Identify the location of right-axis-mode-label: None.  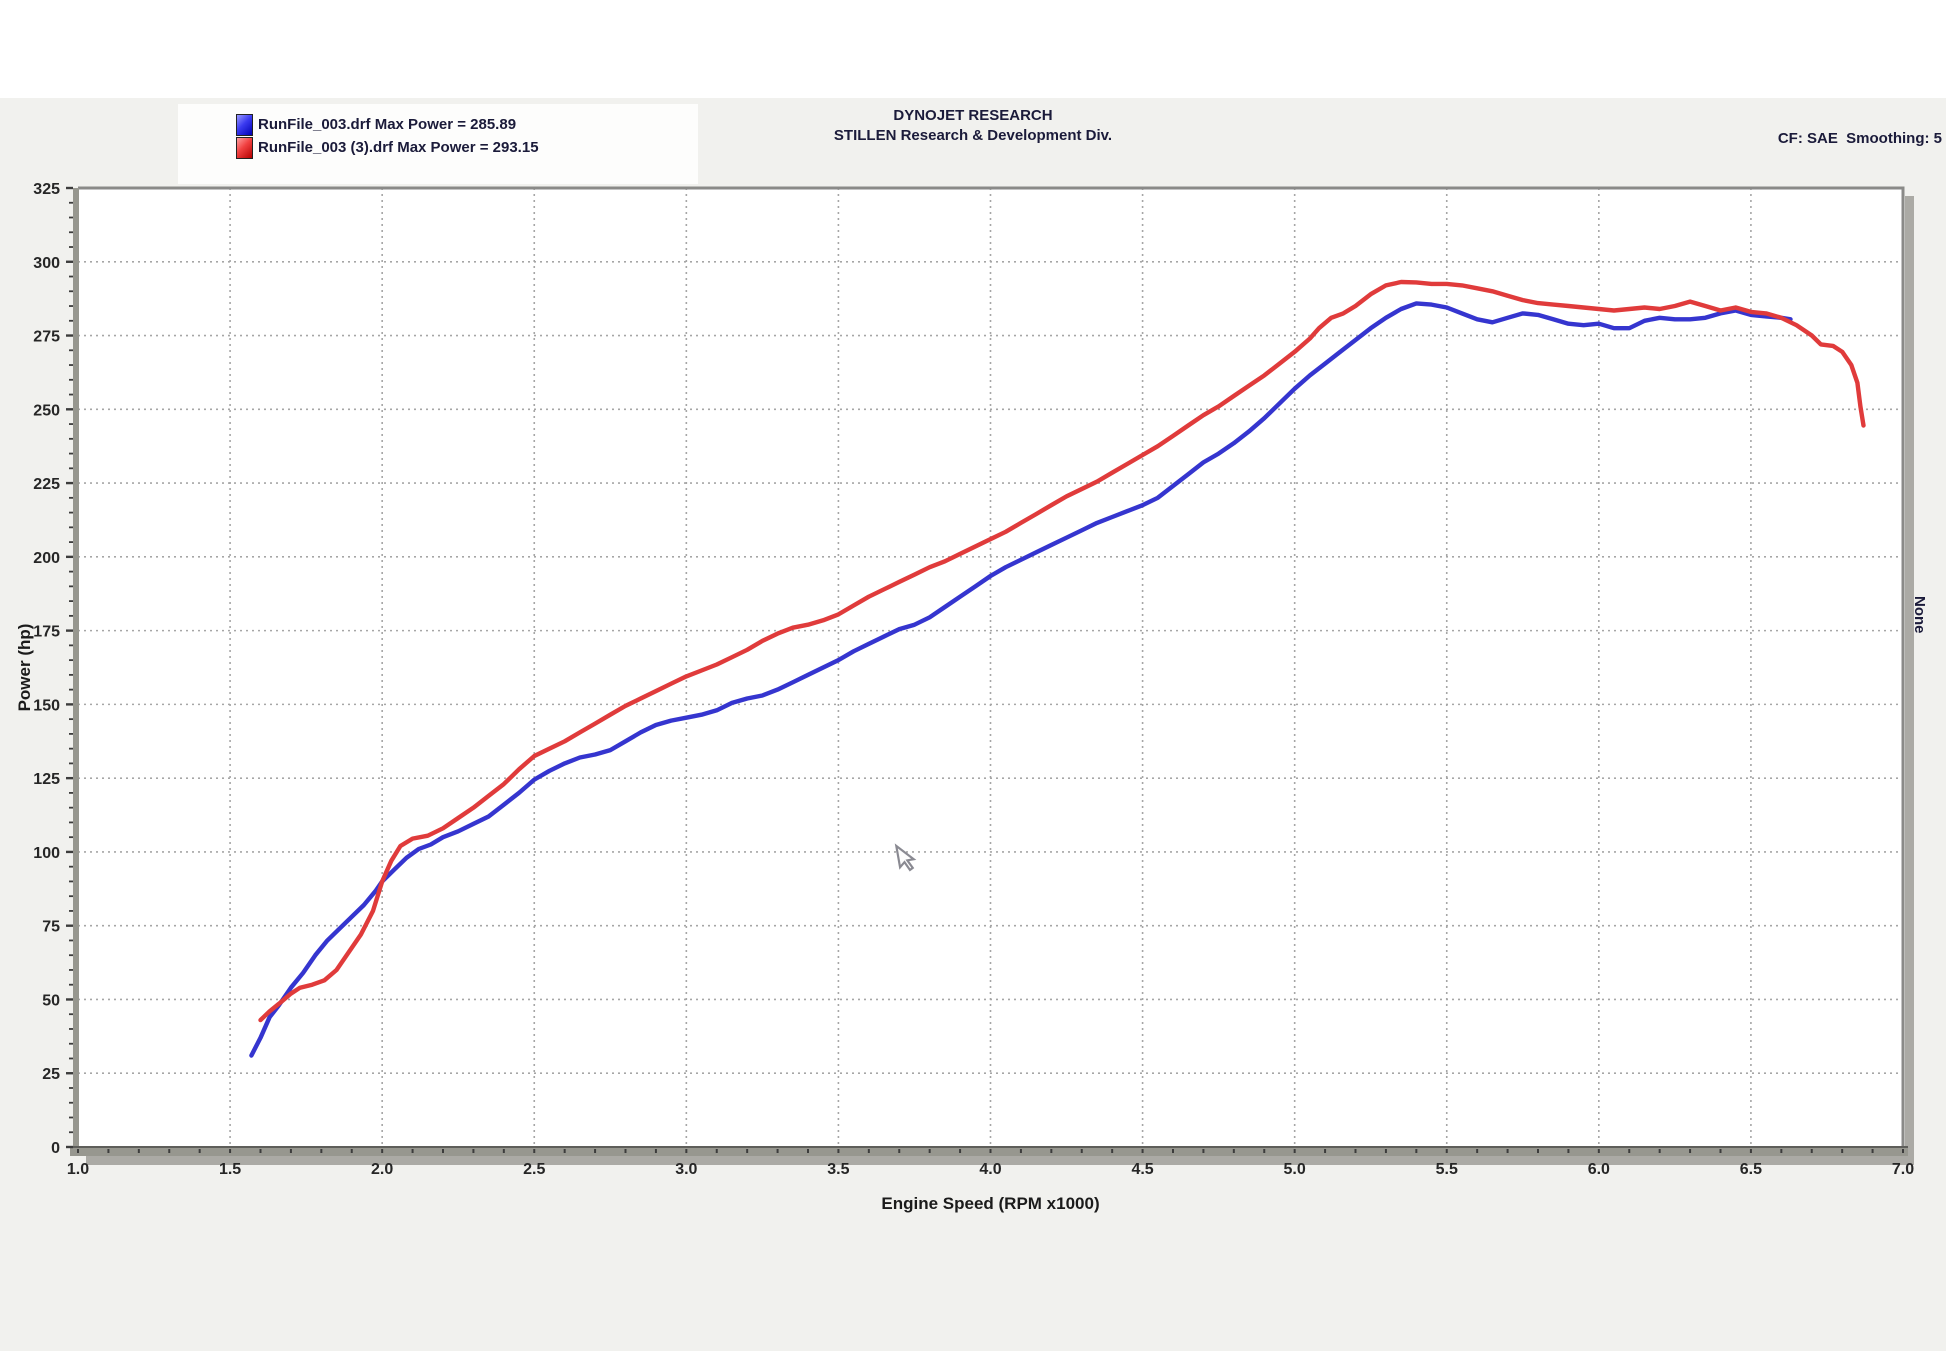
(1919, 615).